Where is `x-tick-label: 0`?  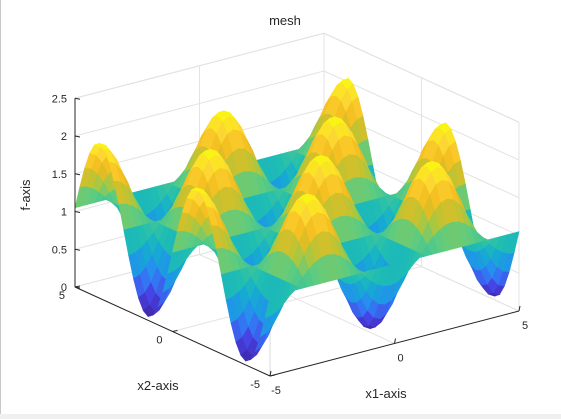
x-tick-label: 0 is located at coordinates (400, 359).